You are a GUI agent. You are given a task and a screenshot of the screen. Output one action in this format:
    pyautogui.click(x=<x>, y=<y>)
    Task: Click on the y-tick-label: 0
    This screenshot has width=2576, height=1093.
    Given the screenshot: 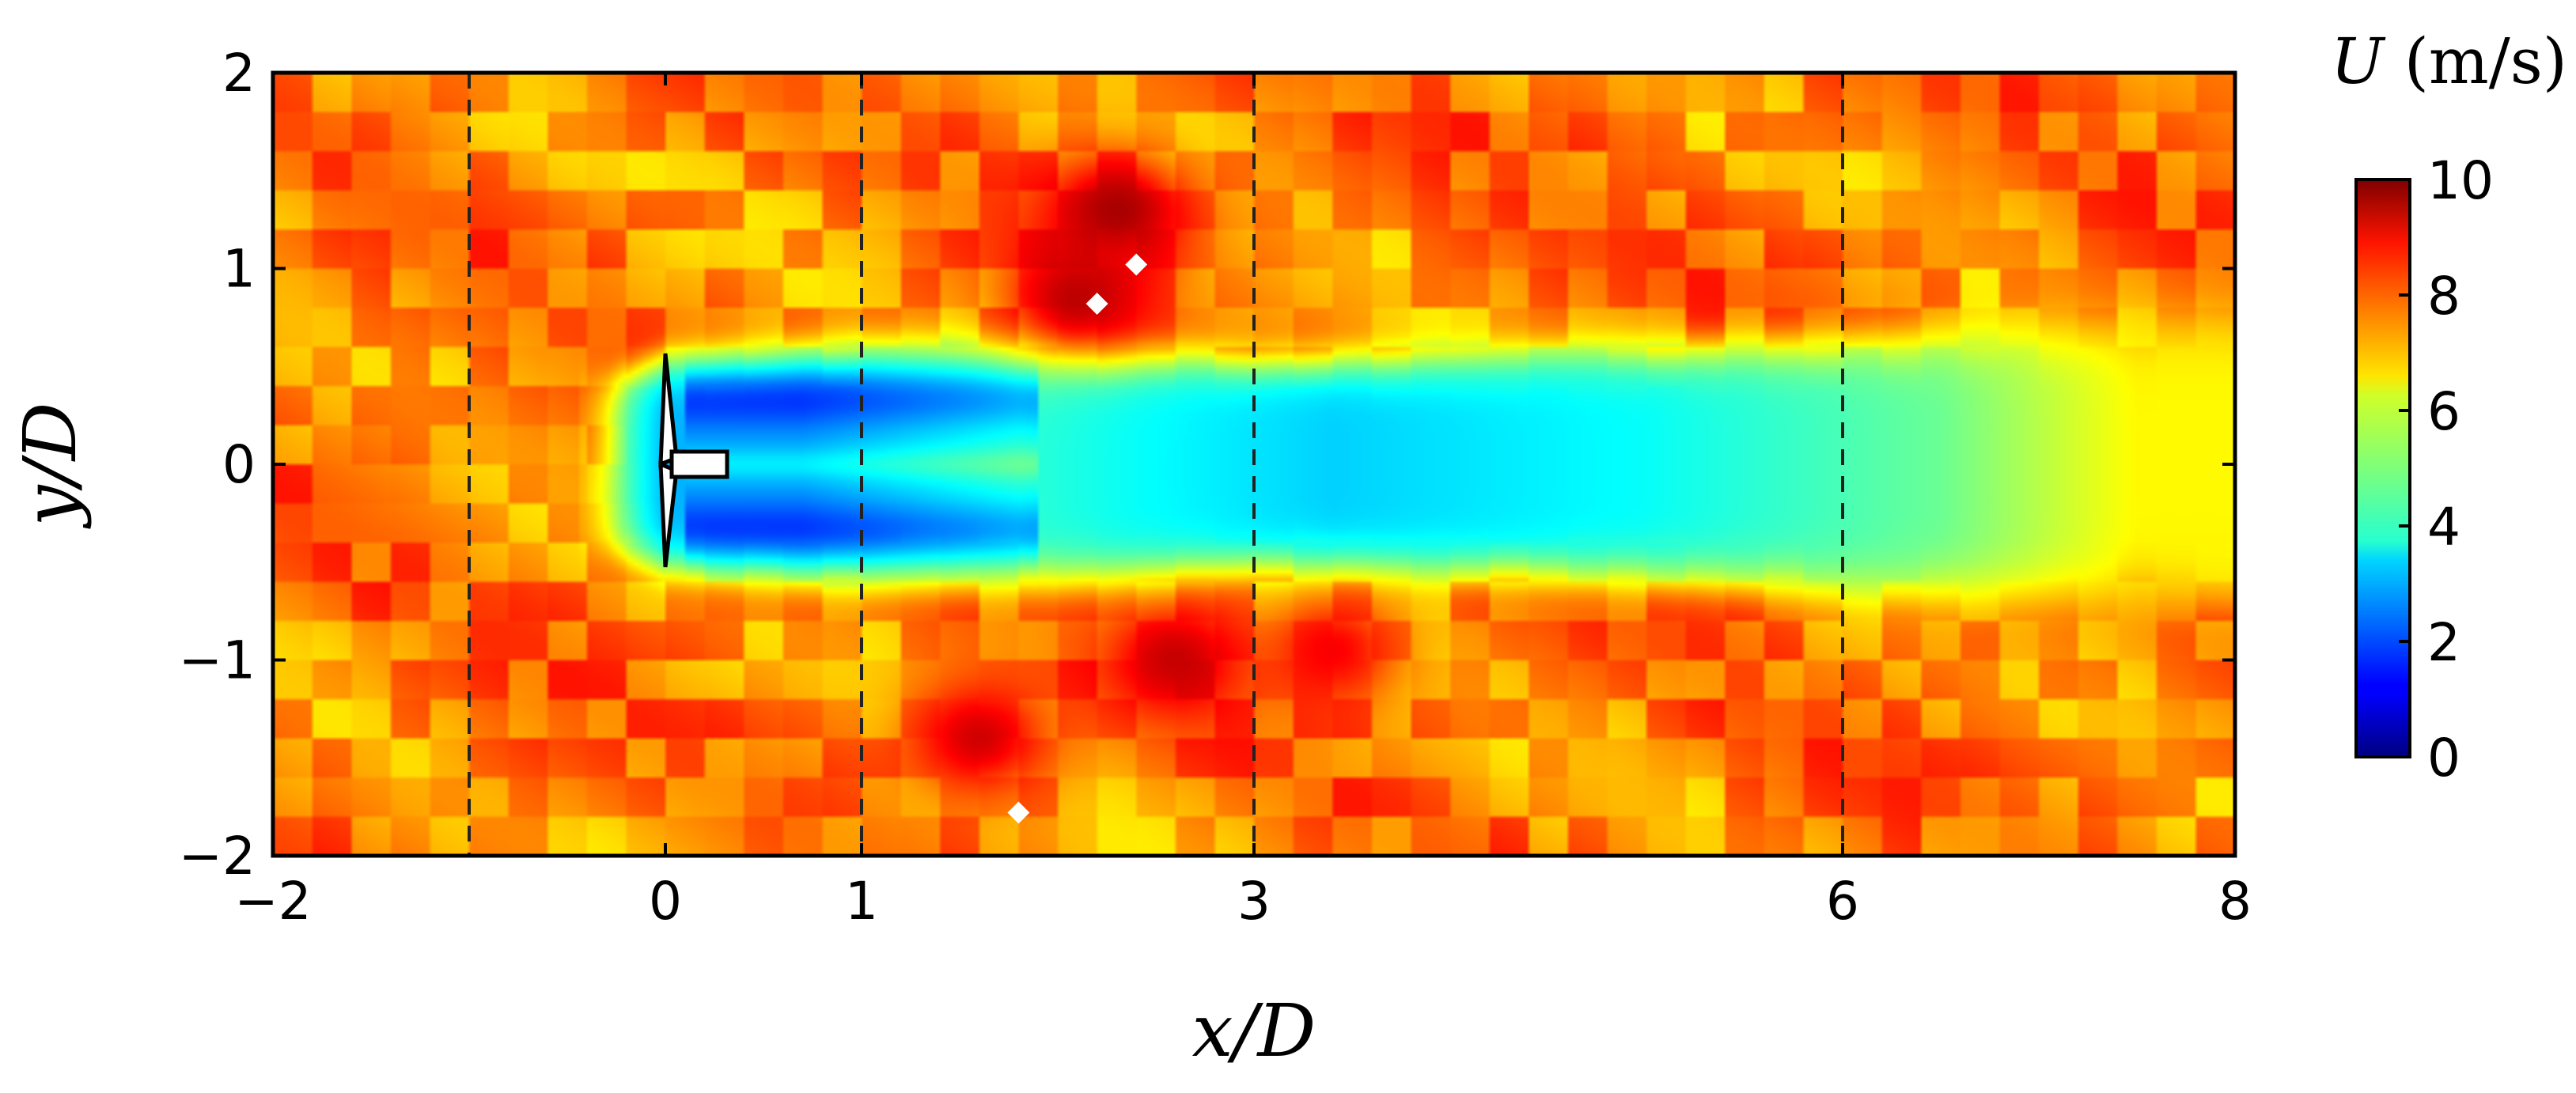 What is the action you would take?
    pyautogui.click(x=239, y=464)
    